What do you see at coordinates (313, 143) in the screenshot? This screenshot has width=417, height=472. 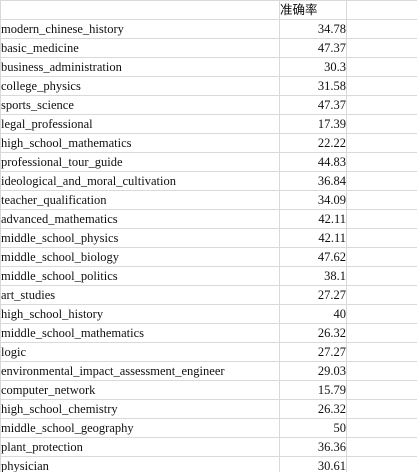 I see `accuracy-cell: 22.22` at bounding box center [313, 143].